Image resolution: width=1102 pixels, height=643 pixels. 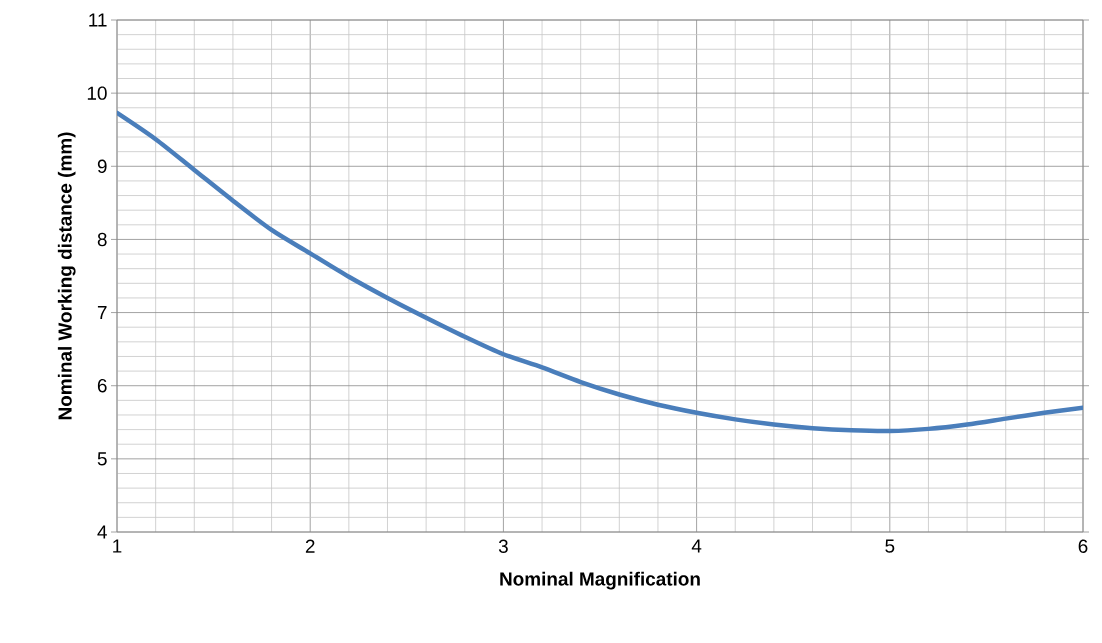 What do you see at coordinates (97, 93) in the screenshot?
I see `y-tick-label: 10` at bounding box center [97, 93].